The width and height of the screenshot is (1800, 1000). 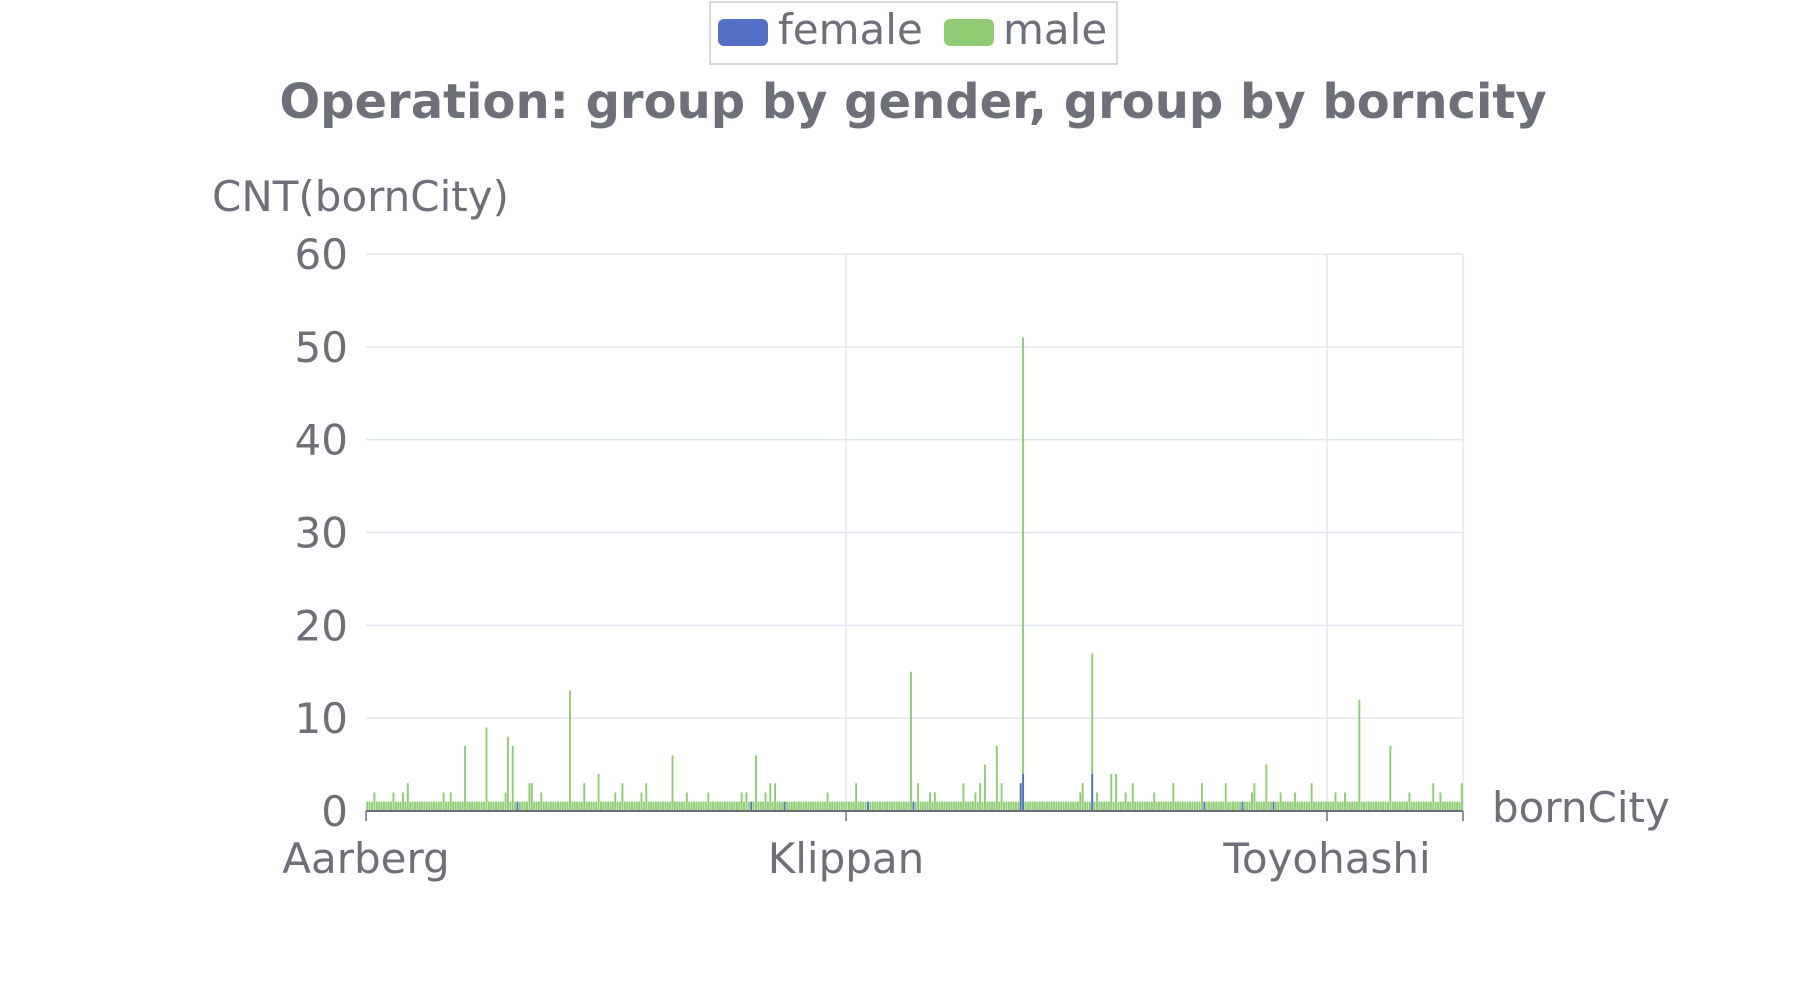 What do you see at coordinates (743, 32) in the screenshot?
I see `legend-swatch-female` at bounding box center [743, 32].